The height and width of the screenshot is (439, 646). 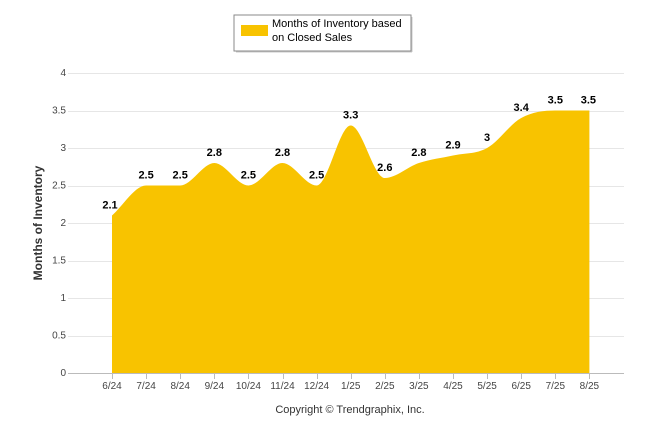 What do you see at coordinates (350, 116) in the screenshot?
I see `data-label: 3.3` at bounding box center [350, 116].